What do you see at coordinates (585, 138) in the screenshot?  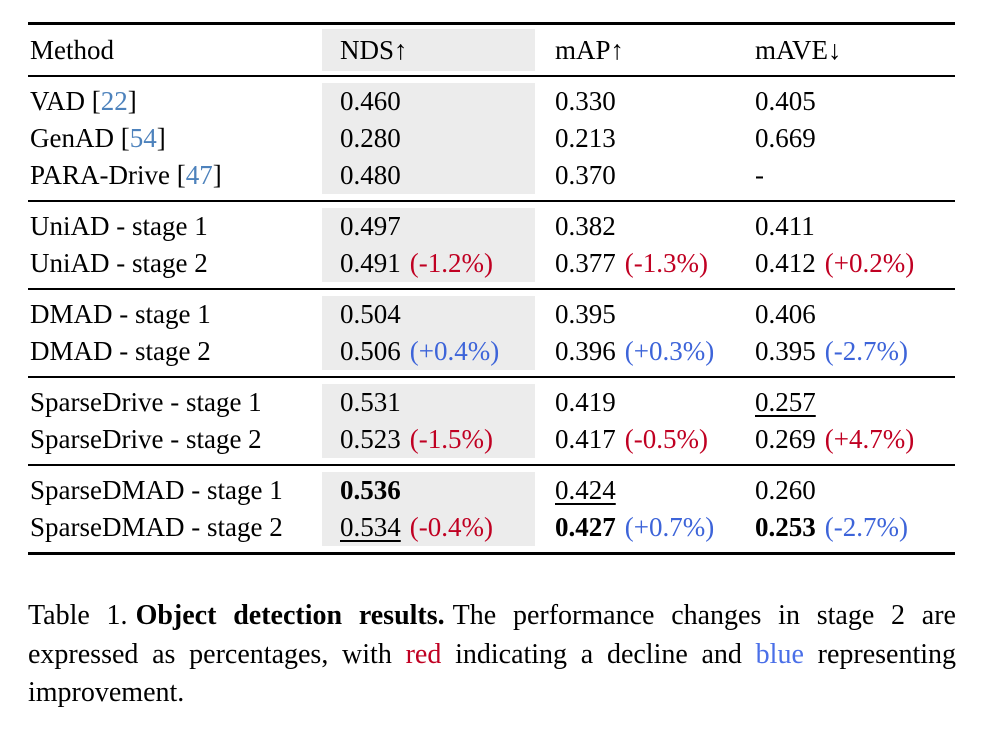 I see `metric-value: 0.213` at bounding box center [585, 138].